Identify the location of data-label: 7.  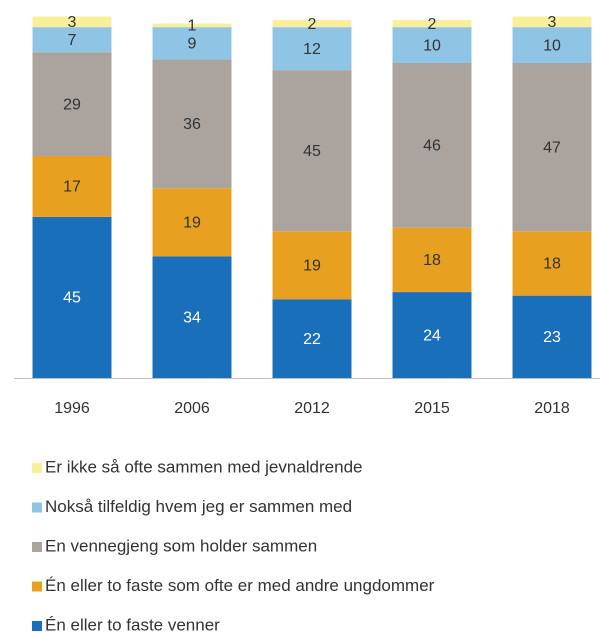
(72, 40).